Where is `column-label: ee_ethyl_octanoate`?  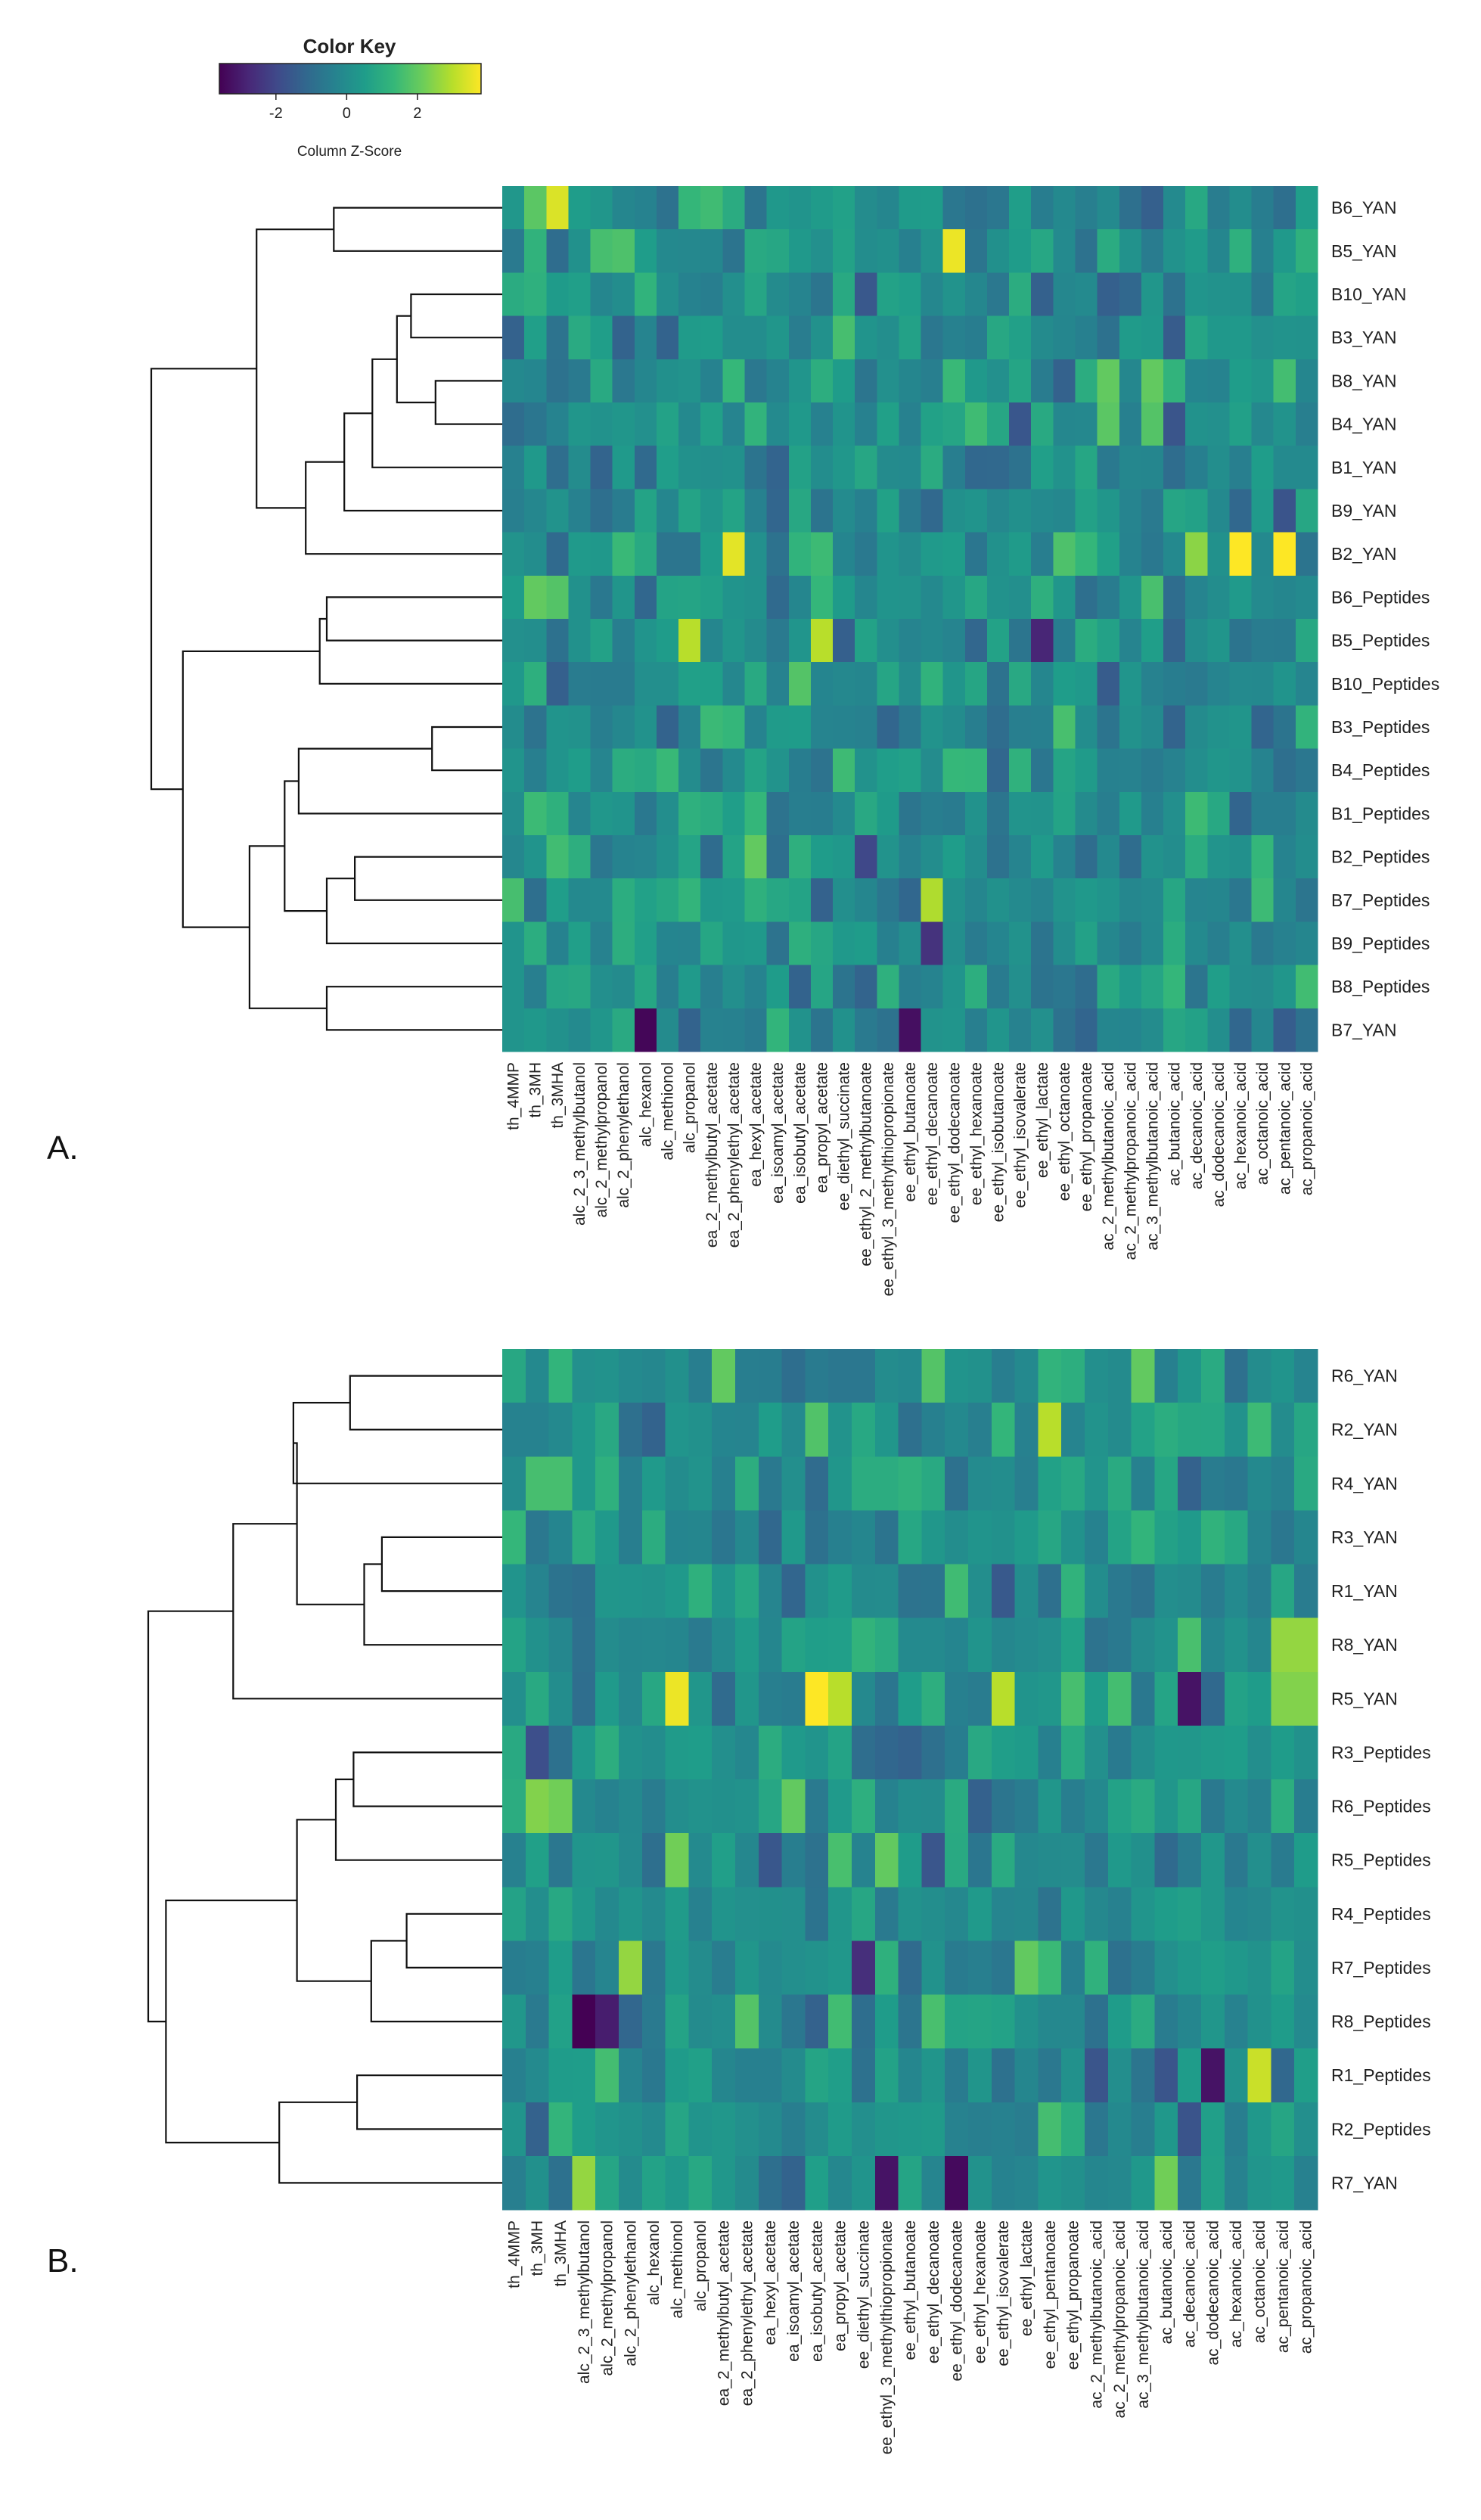
column-label: ee_ethyl_octanoate is located at coordinates (1064, 1131).